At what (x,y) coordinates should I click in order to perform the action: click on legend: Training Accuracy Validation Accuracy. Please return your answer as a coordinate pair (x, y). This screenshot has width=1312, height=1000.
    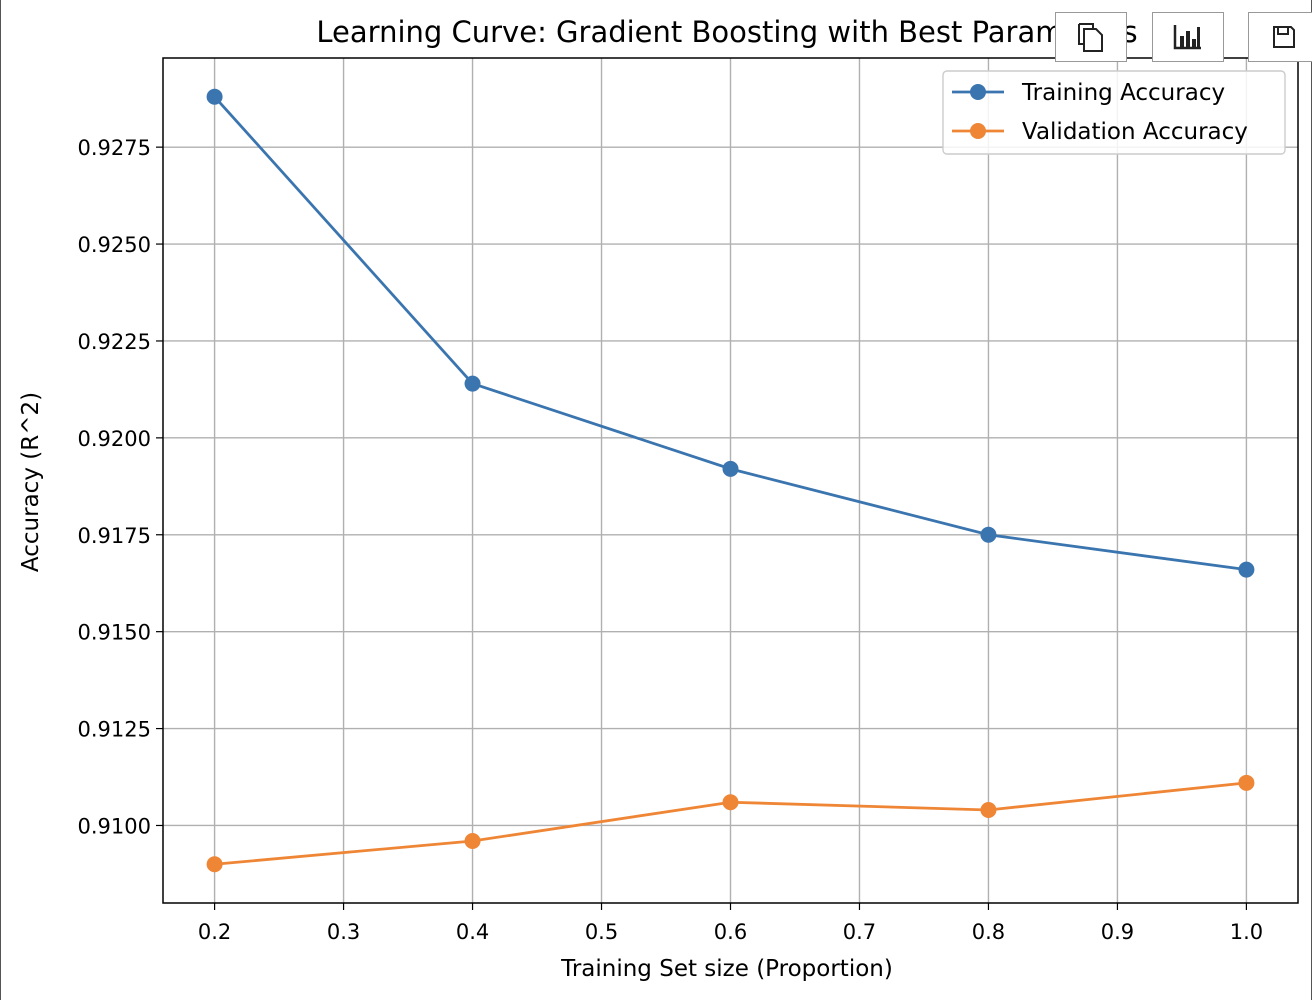
    Looking at the image, I should click on (1114, 112).